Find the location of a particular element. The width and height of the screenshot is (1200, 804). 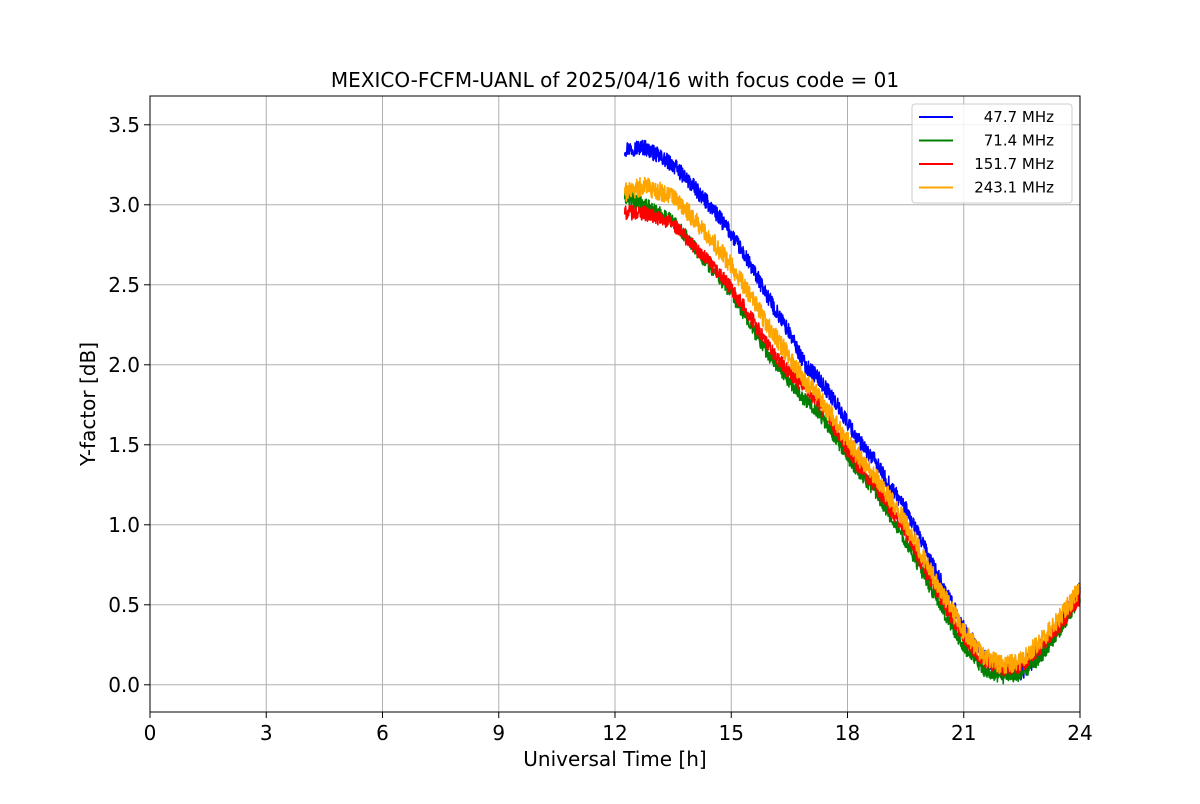

x-tick-label: 0 is located at coordinates (150, 733).